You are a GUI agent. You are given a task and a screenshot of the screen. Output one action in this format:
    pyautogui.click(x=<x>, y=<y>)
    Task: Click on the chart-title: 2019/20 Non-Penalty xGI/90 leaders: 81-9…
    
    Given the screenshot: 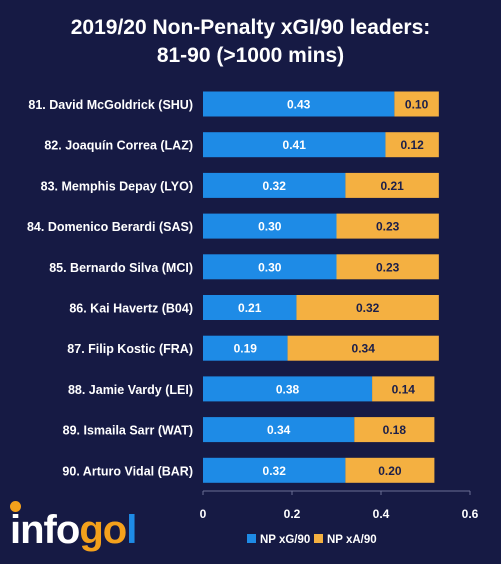 What is the action you would take?
    pyautogui.click(x=250, y=42)
    